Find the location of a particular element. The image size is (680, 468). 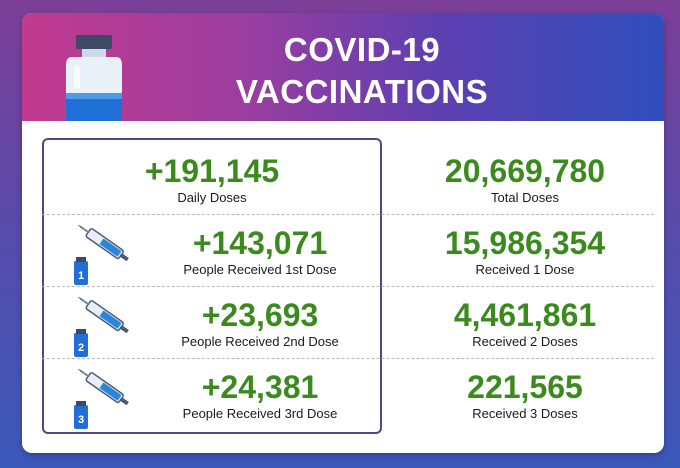

received-1-dose-value: 15,986,354 is located at coordinates (525, 243).